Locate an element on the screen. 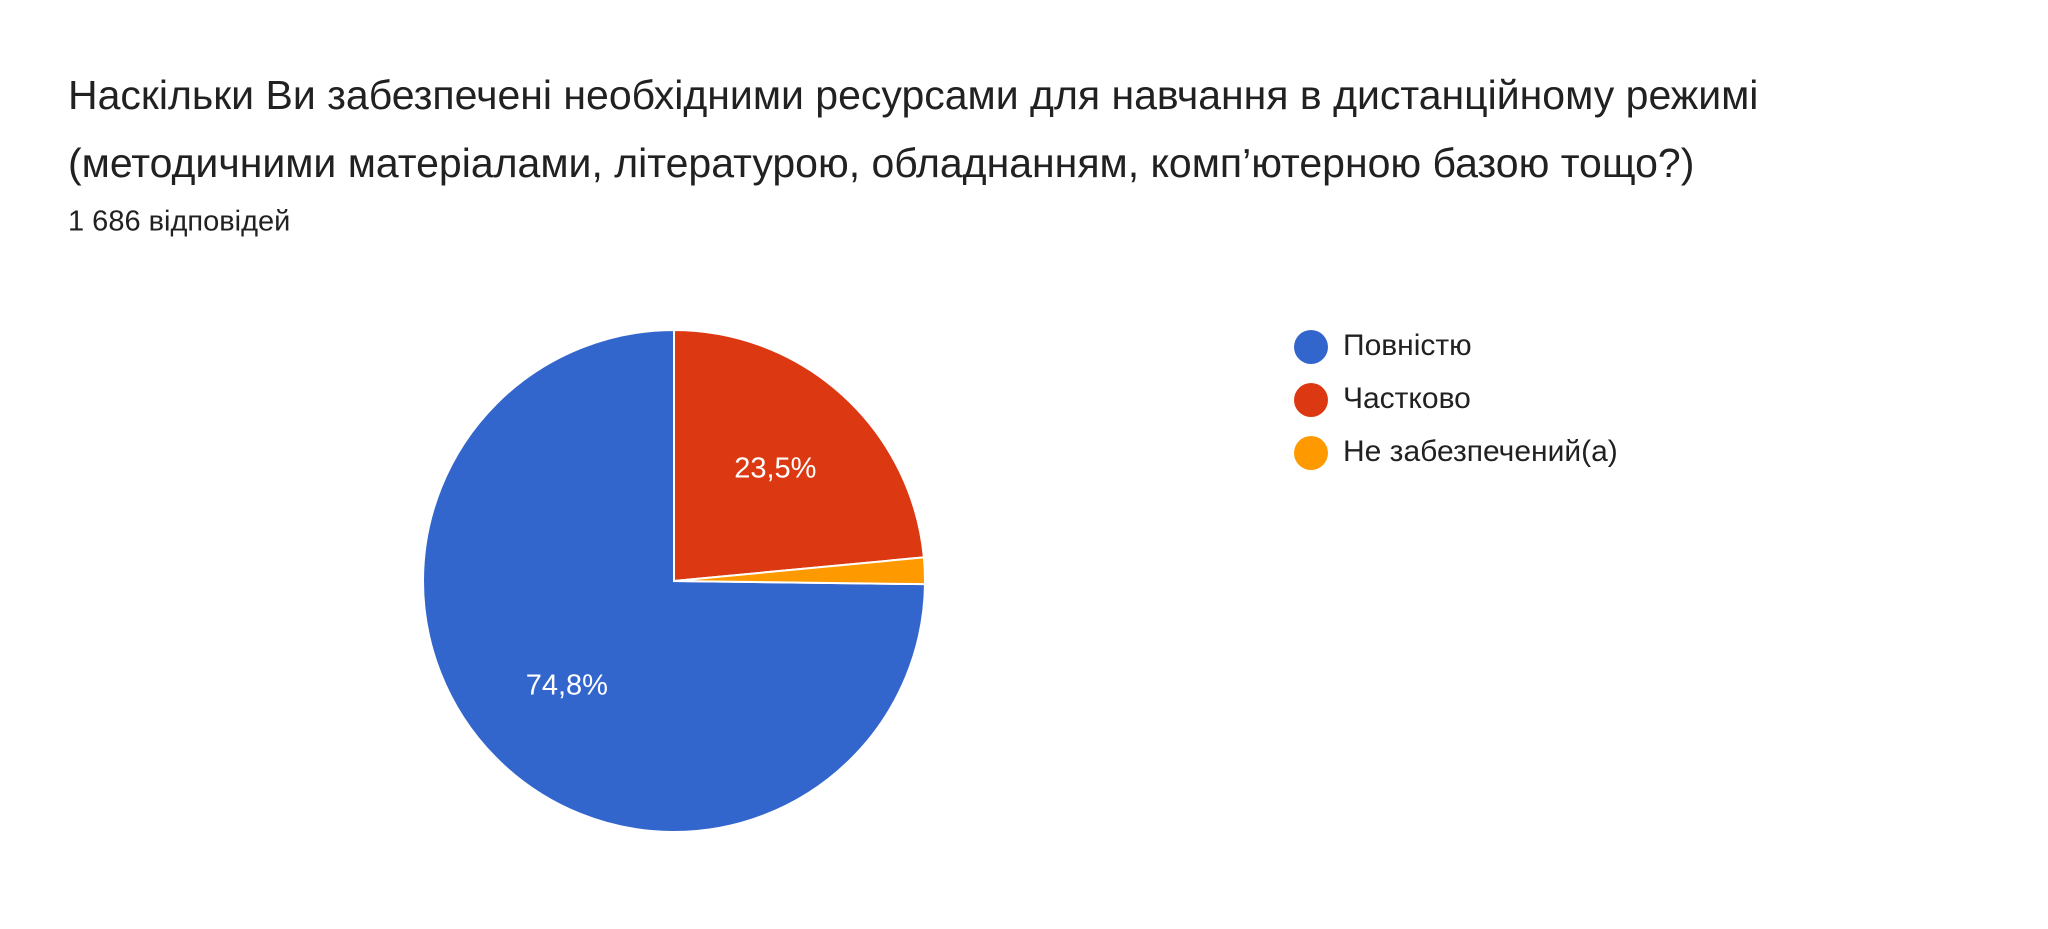 This screenshot has height=929, width=2048. legend-label: Частково is located at coordinates (1407, 398).